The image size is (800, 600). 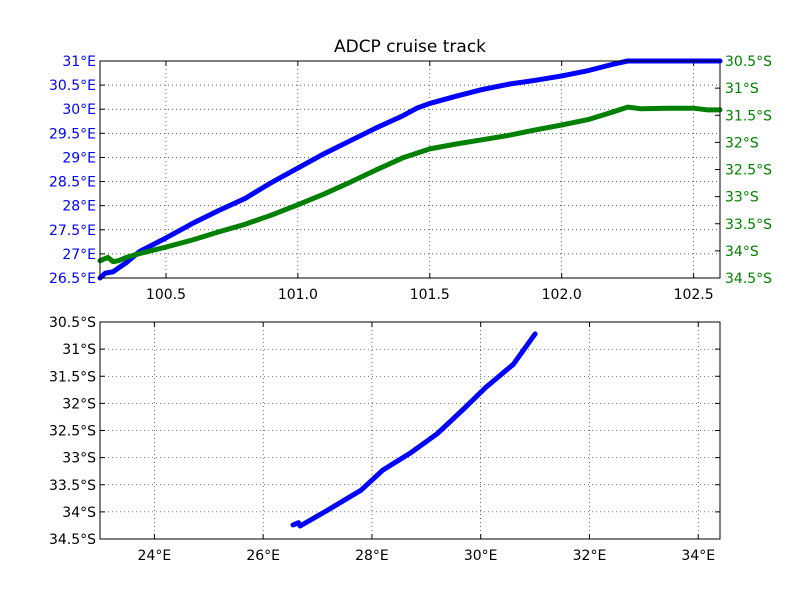 I want to click on top-x-tick-label: 101.5, so click(x=430, y=295).